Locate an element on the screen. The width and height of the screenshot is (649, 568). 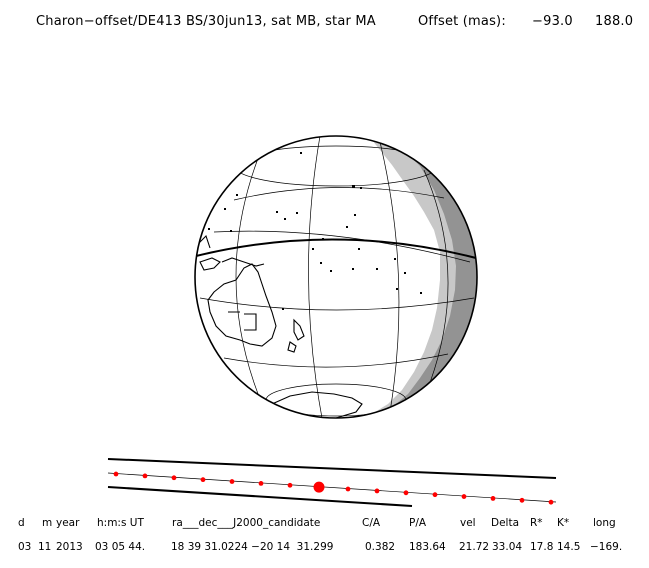
val-pa: 183.64 is located at coordinates (427, 547).